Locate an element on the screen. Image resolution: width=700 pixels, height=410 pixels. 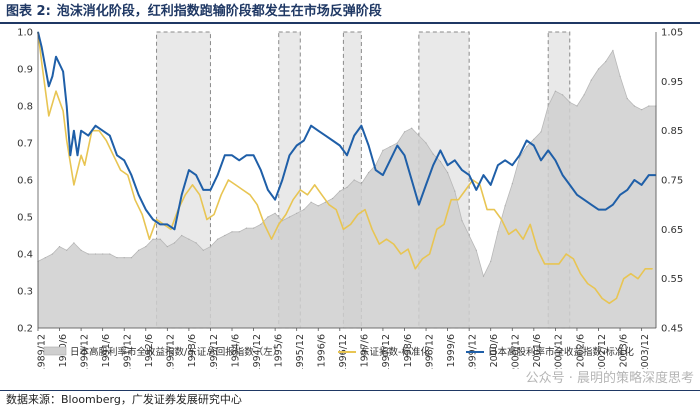
x-tick-label-27: 2003/6 is located at coordinates (623, 350).